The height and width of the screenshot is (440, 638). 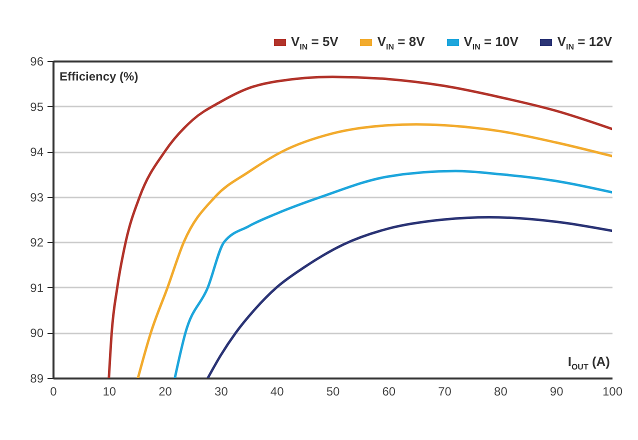 I want to click on x-tick-label: 40, so click(x=277, y=391).